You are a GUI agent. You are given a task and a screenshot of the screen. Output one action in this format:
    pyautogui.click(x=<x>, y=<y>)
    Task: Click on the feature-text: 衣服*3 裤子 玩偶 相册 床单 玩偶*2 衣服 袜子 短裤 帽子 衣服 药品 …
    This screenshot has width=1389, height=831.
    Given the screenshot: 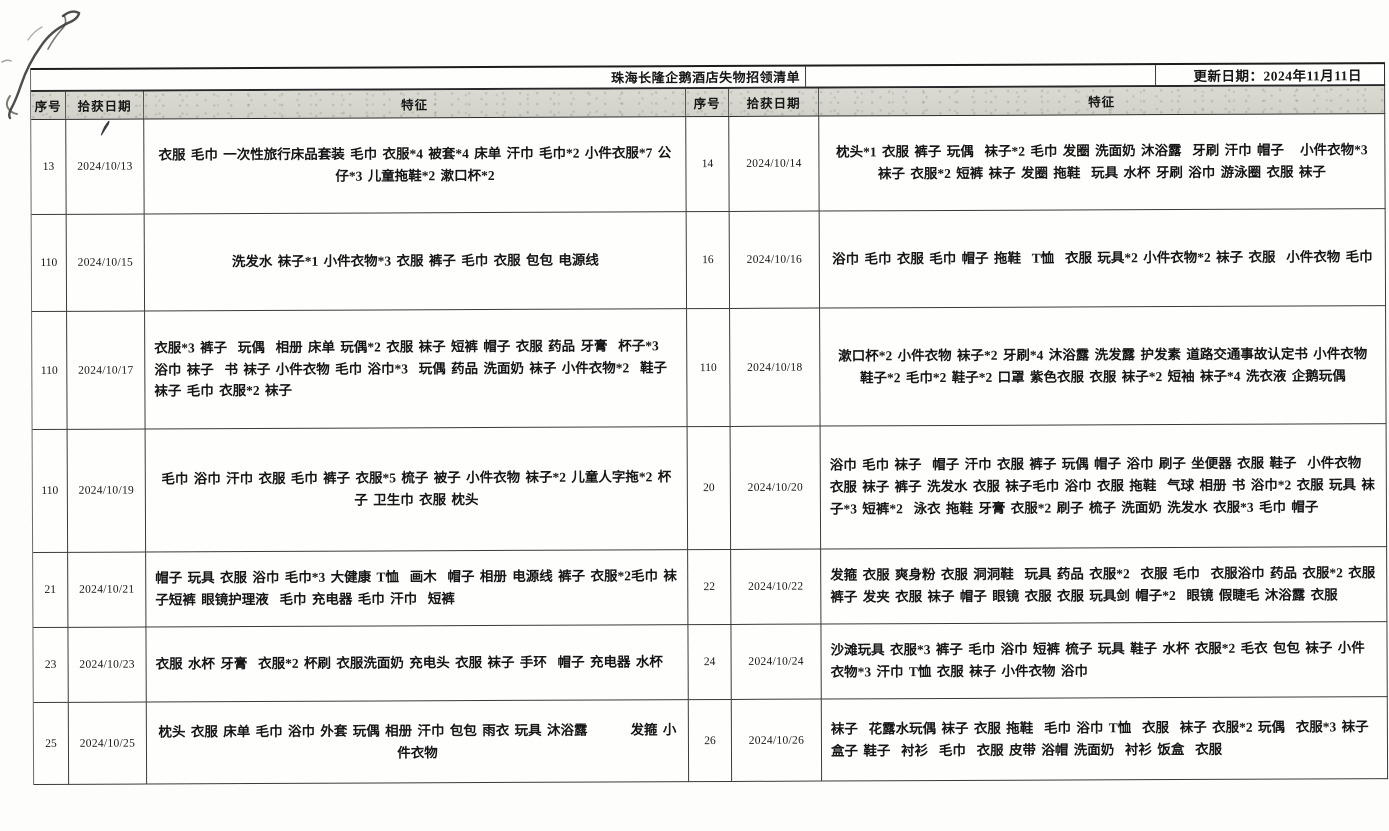 What is the action you would take?
    pyautogui.click(x=413, y=368)
    